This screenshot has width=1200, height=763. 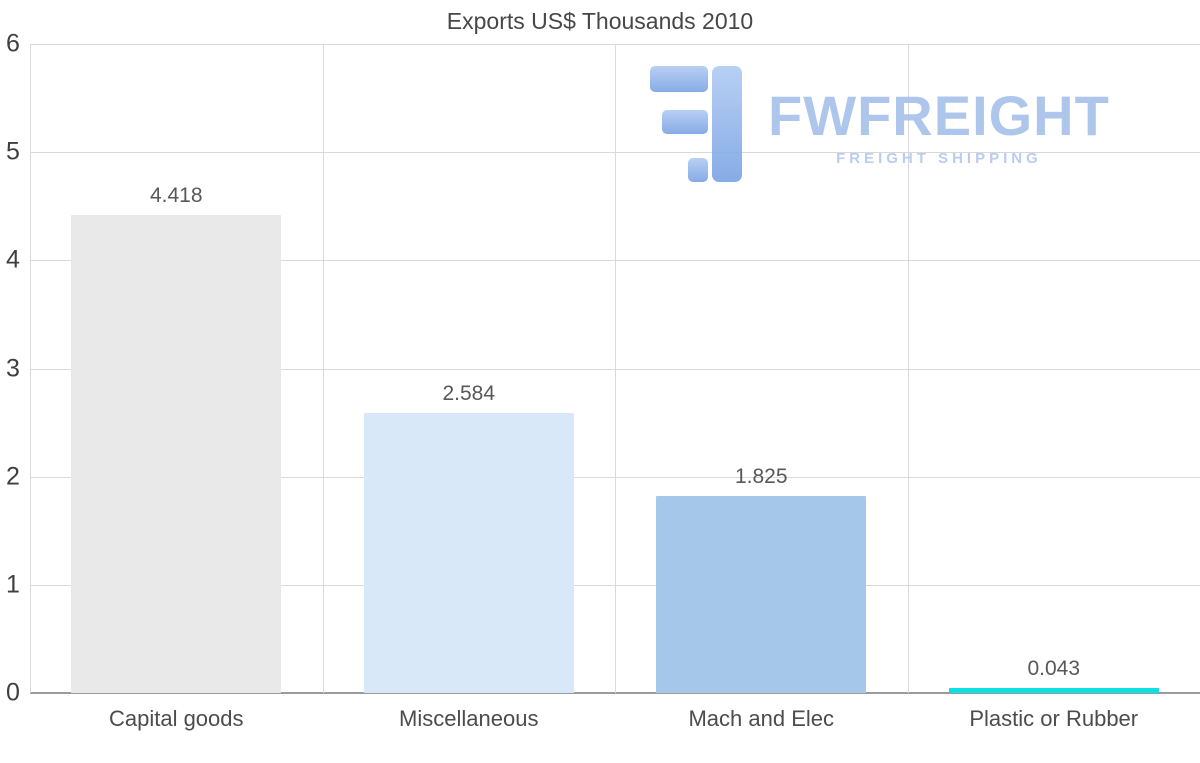 What do you see at coordinates (1053, 690) in the screenshot?
I see `bar-plastic-or-rubber` at bounding box center [1053, 690].